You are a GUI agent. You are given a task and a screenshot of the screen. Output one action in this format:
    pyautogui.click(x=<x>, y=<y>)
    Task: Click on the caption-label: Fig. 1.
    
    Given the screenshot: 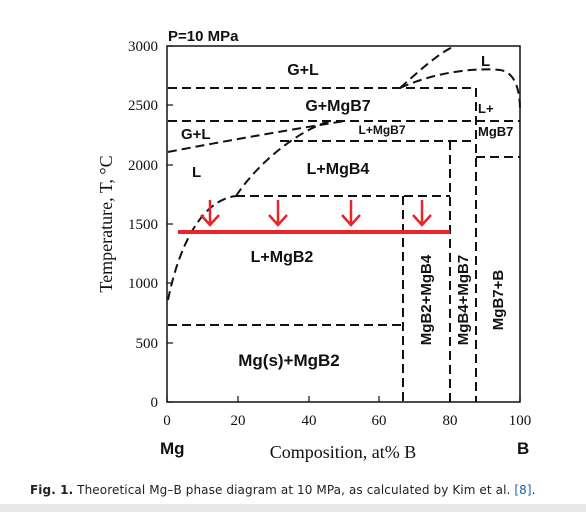 What is the action you would take?
    pyautogui.click(x=52, y=490)
    